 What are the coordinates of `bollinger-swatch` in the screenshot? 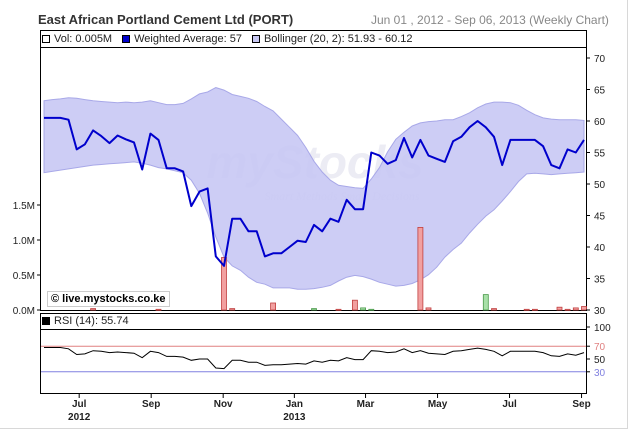 It's located at (255, 38).